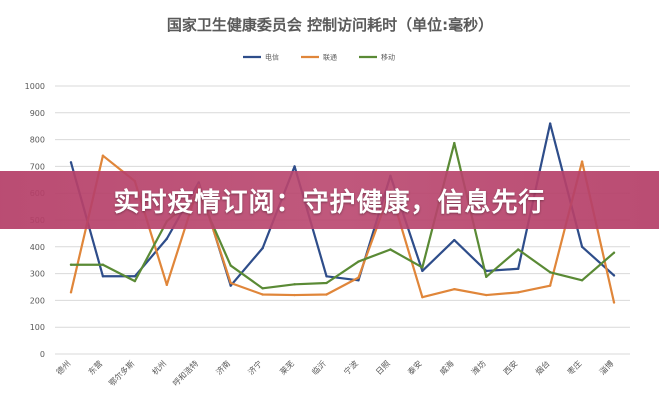  I want to click on x-tick-label: 德州, so click(63, 367).